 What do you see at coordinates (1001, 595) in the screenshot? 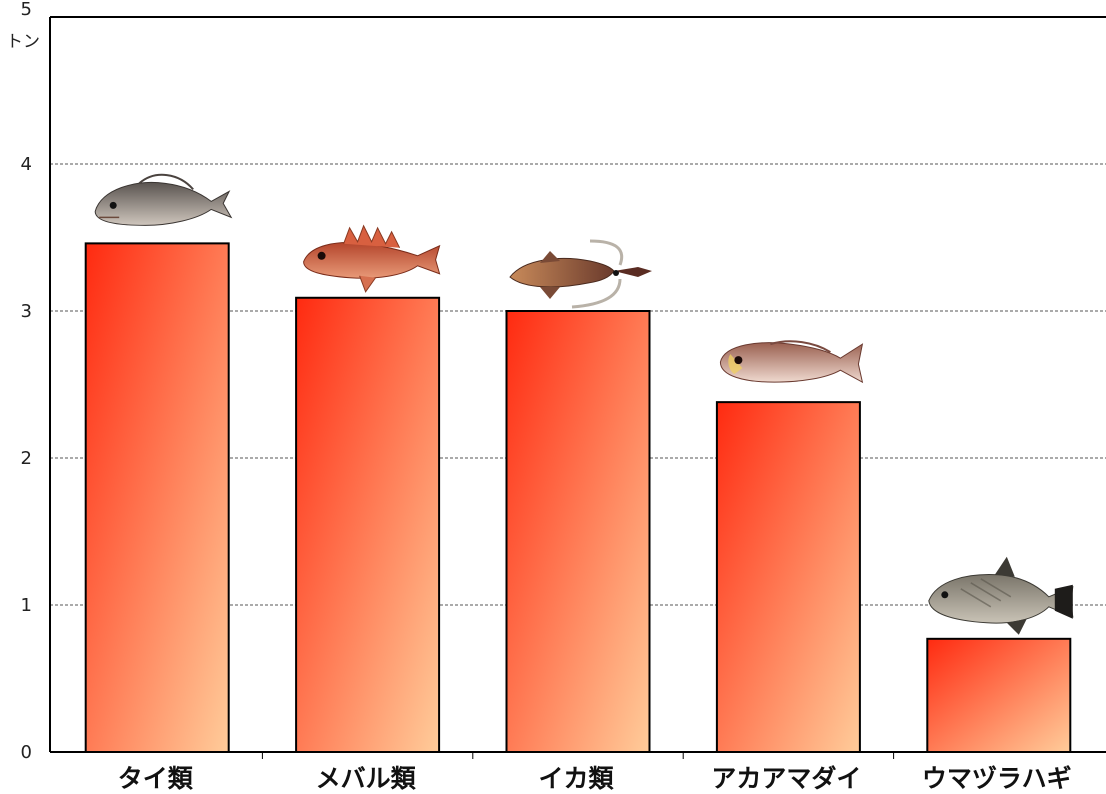
I see `filefish-icon` at bounding box center [1001, 595].